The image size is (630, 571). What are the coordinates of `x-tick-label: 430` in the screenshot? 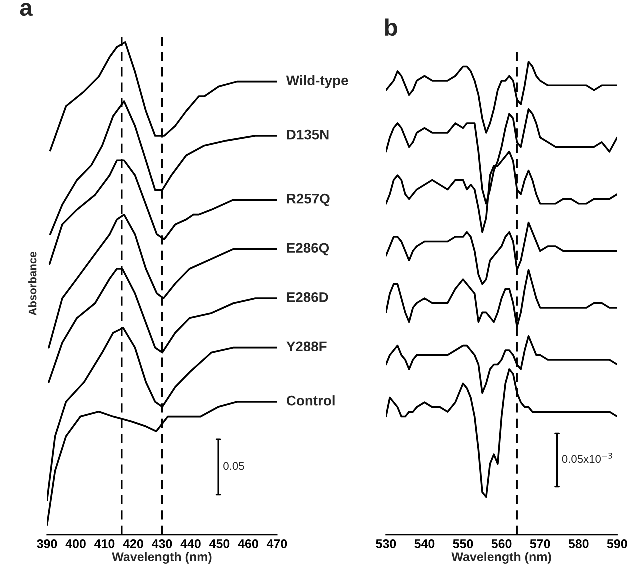 It's located at (162, 544).